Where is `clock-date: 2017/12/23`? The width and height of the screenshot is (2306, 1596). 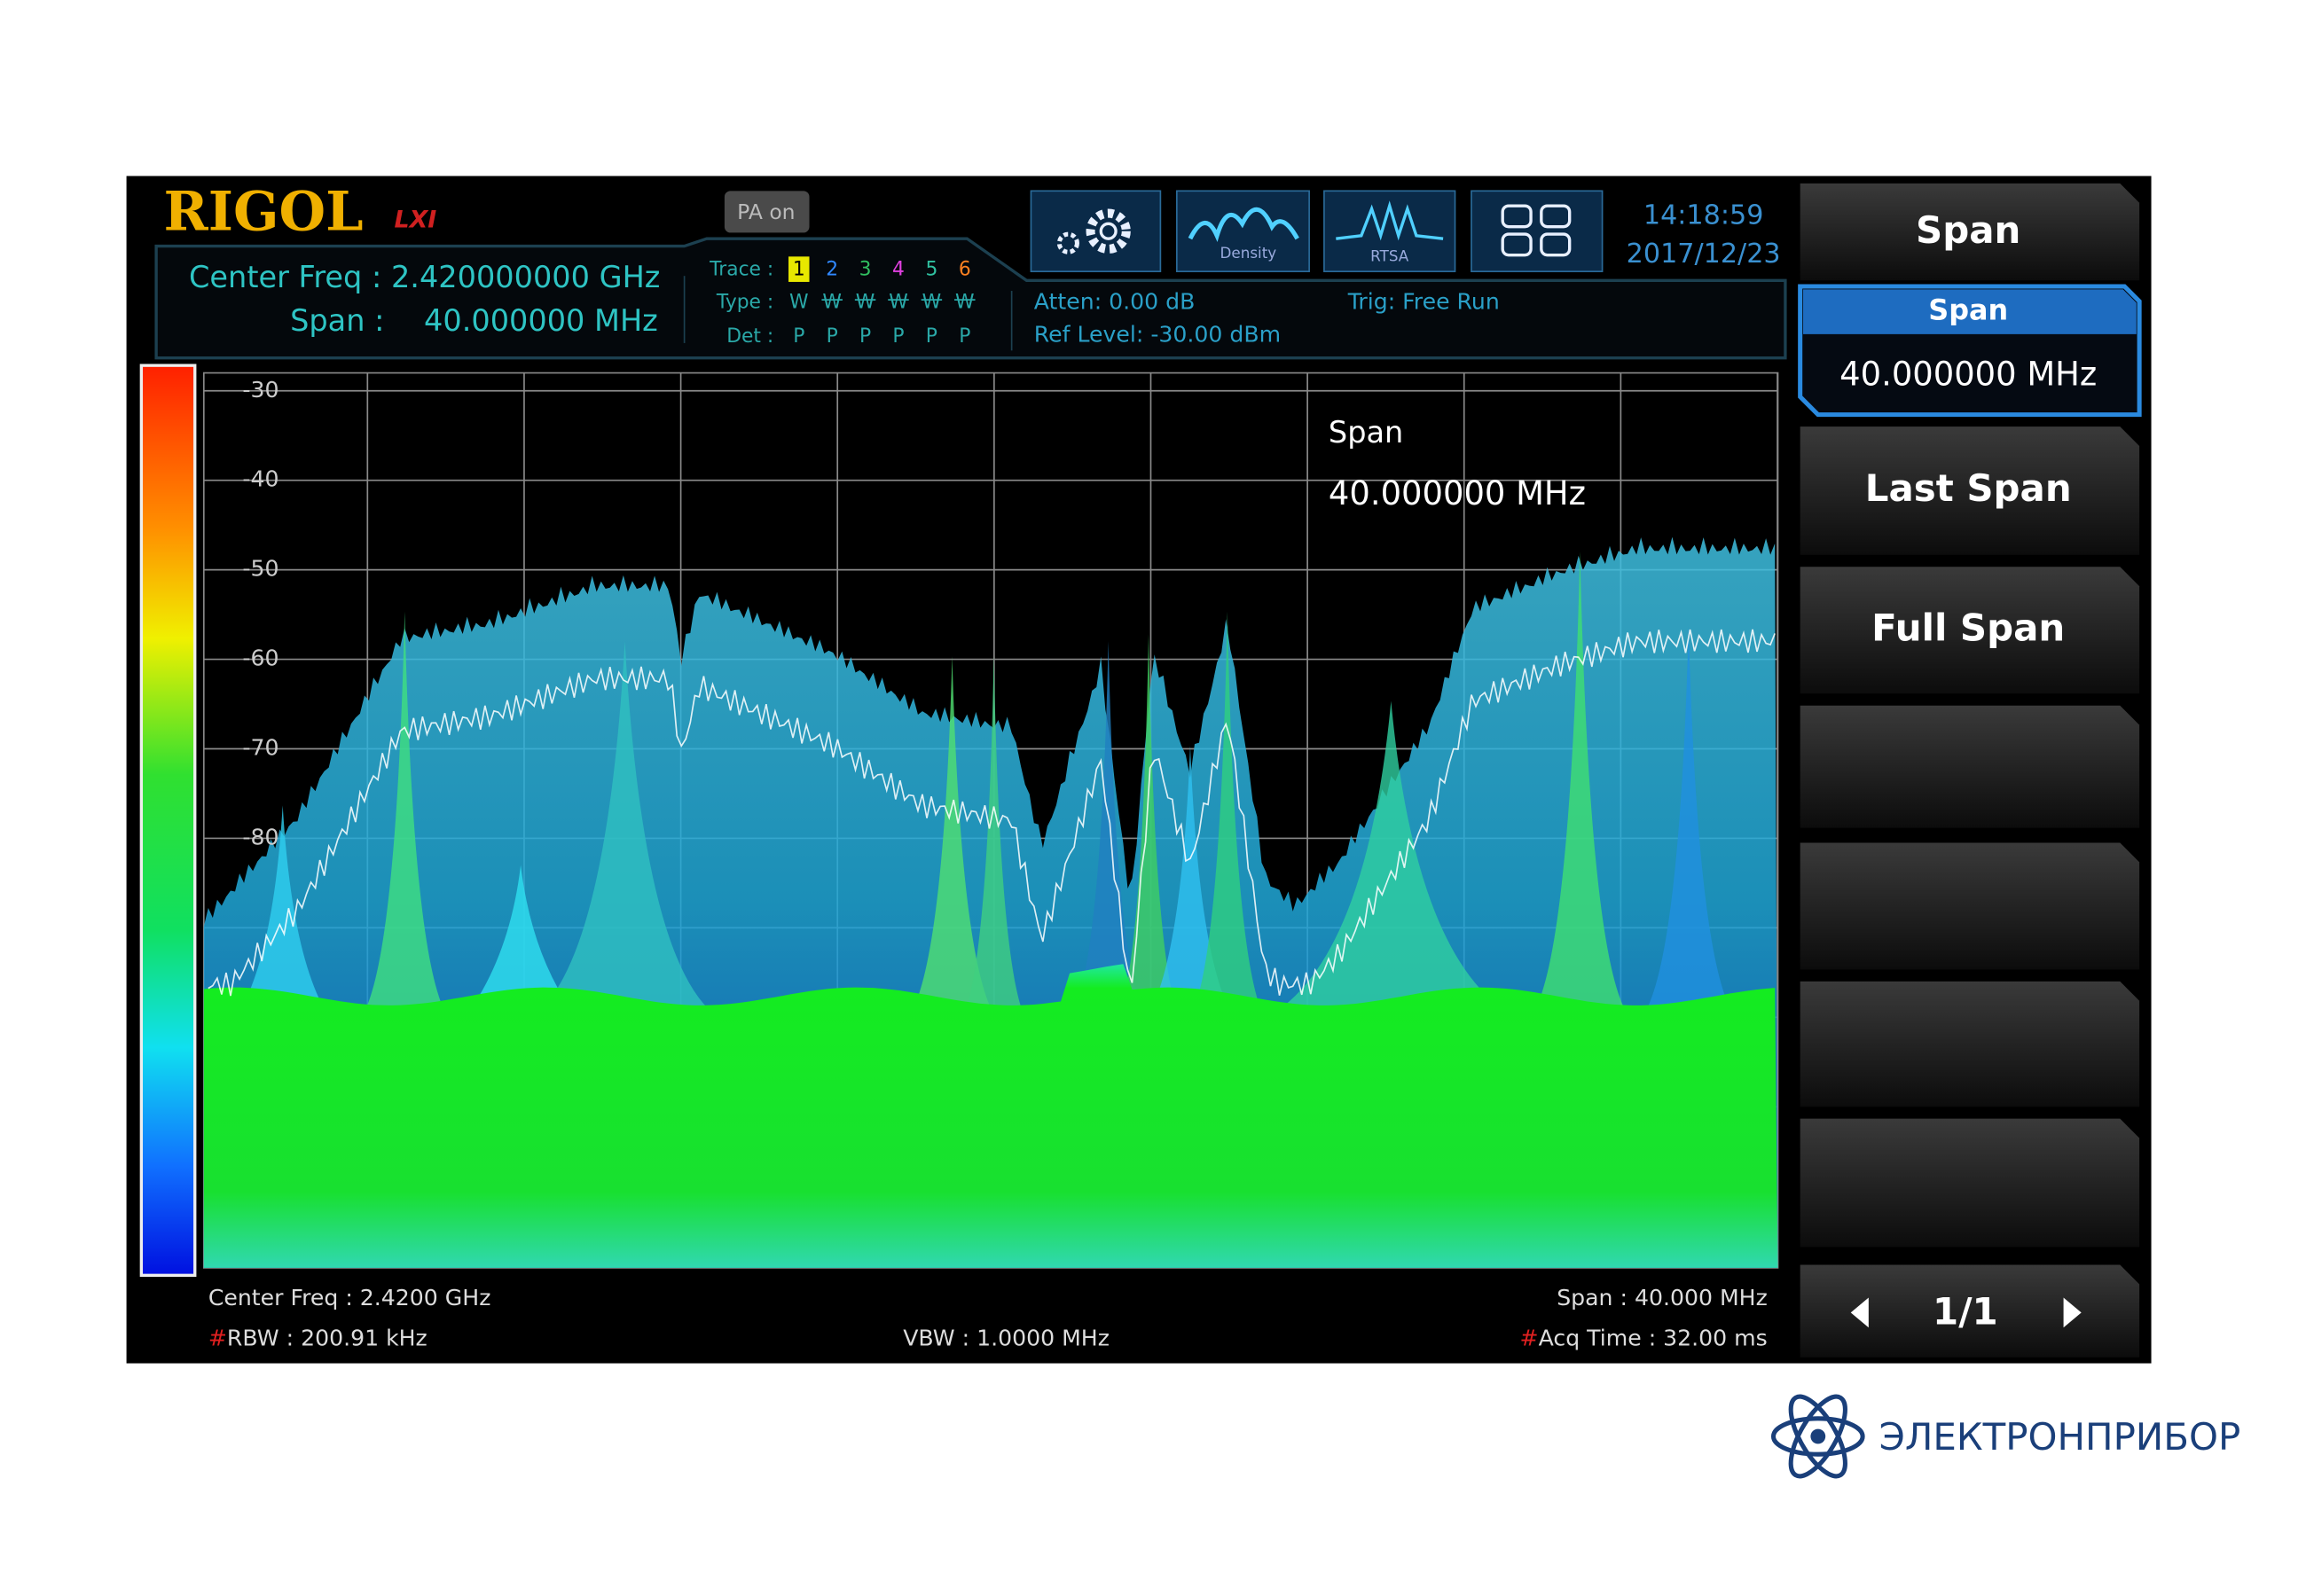 clock-date: 2017/12/23 is located at coordinates (1704, 255).